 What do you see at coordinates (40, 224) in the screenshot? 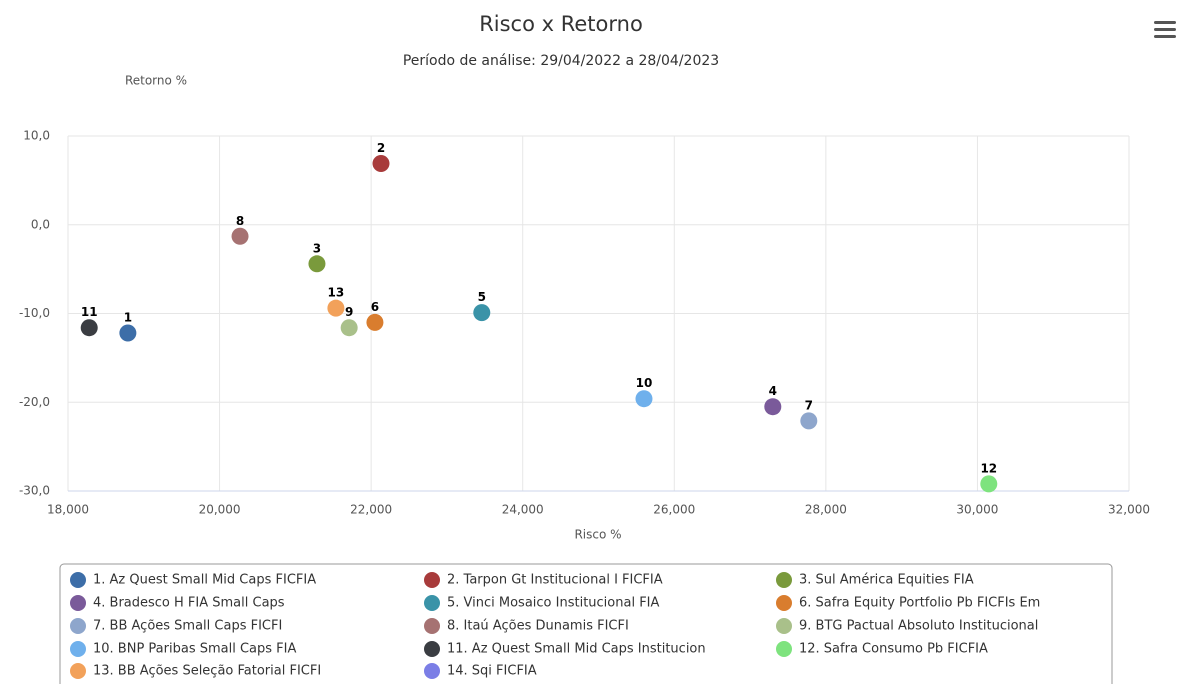
I see `y-tick-label: 0,0` at bounding box center [40, 224].